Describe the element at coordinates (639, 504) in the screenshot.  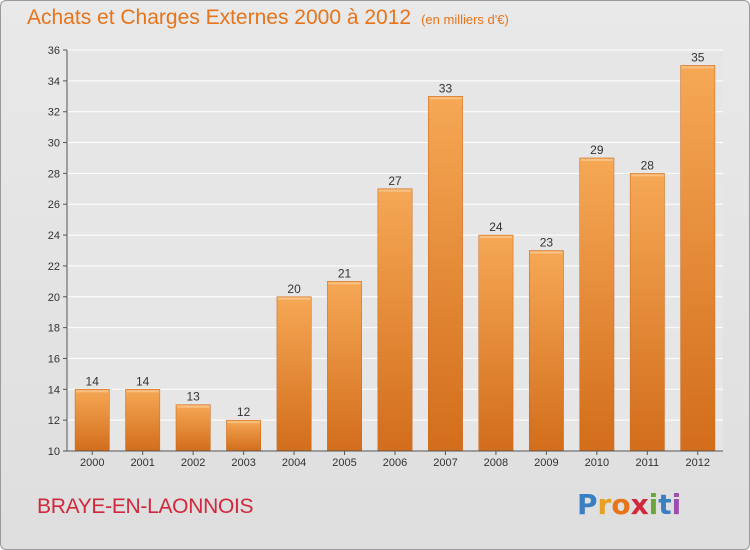
I see `logo-letter: x` at that location.